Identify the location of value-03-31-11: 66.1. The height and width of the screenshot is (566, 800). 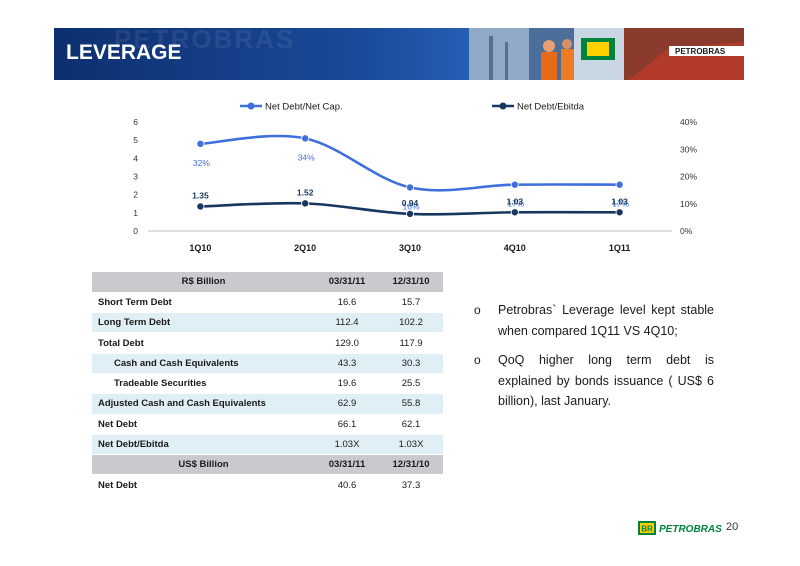
(347, 424).